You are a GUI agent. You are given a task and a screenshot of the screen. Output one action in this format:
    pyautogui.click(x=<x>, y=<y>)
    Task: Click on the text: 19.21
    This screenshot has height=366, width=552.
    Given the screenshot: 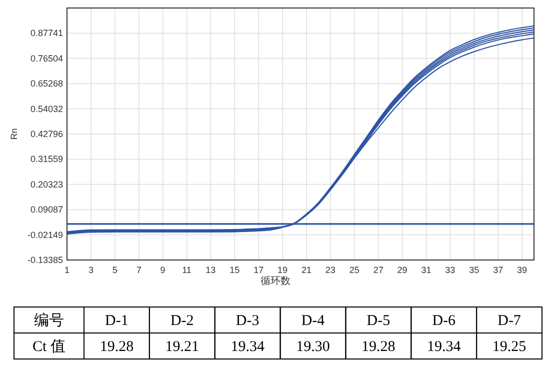 What is the action you would take?
    pyautogui.click(x=182, y=347)
    